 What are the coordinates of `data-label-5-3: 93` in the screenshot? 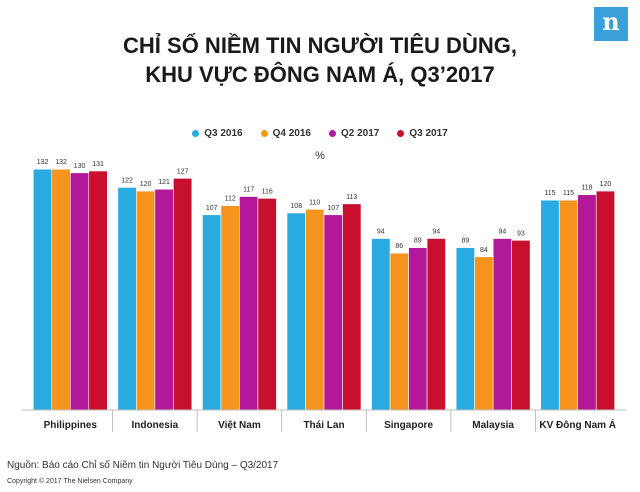 It's located at (521, 233).